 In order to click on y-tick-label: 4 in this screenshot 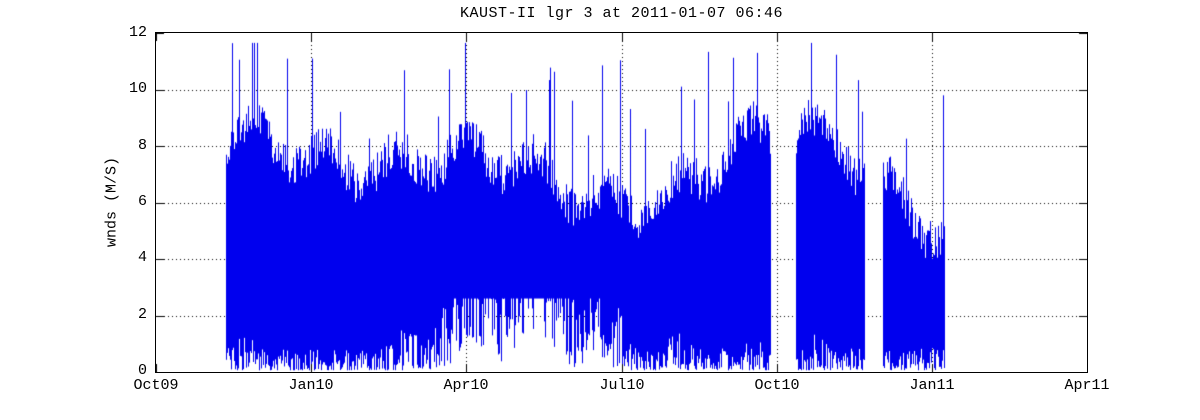, I will do `click(142, 257)`.